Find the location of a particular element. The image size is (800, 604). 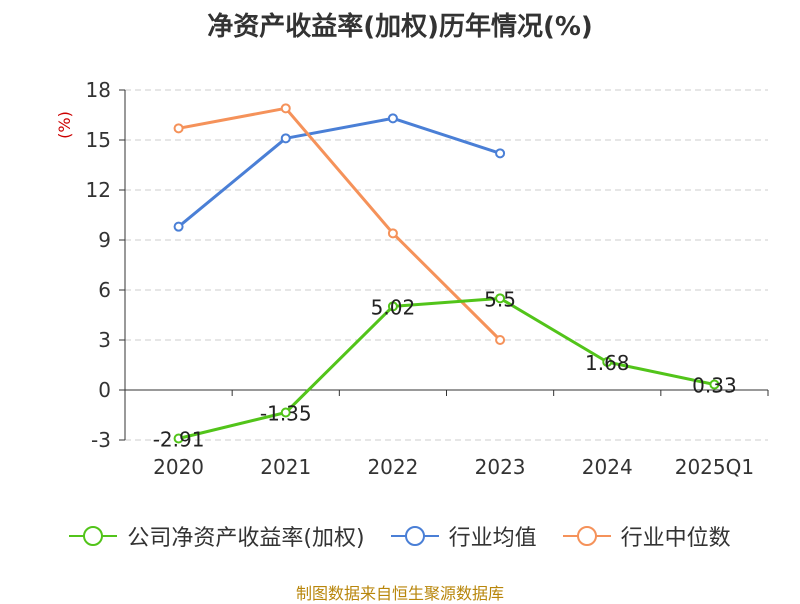

legend-item: 行业中位数 is located at coordinates (646, 536).